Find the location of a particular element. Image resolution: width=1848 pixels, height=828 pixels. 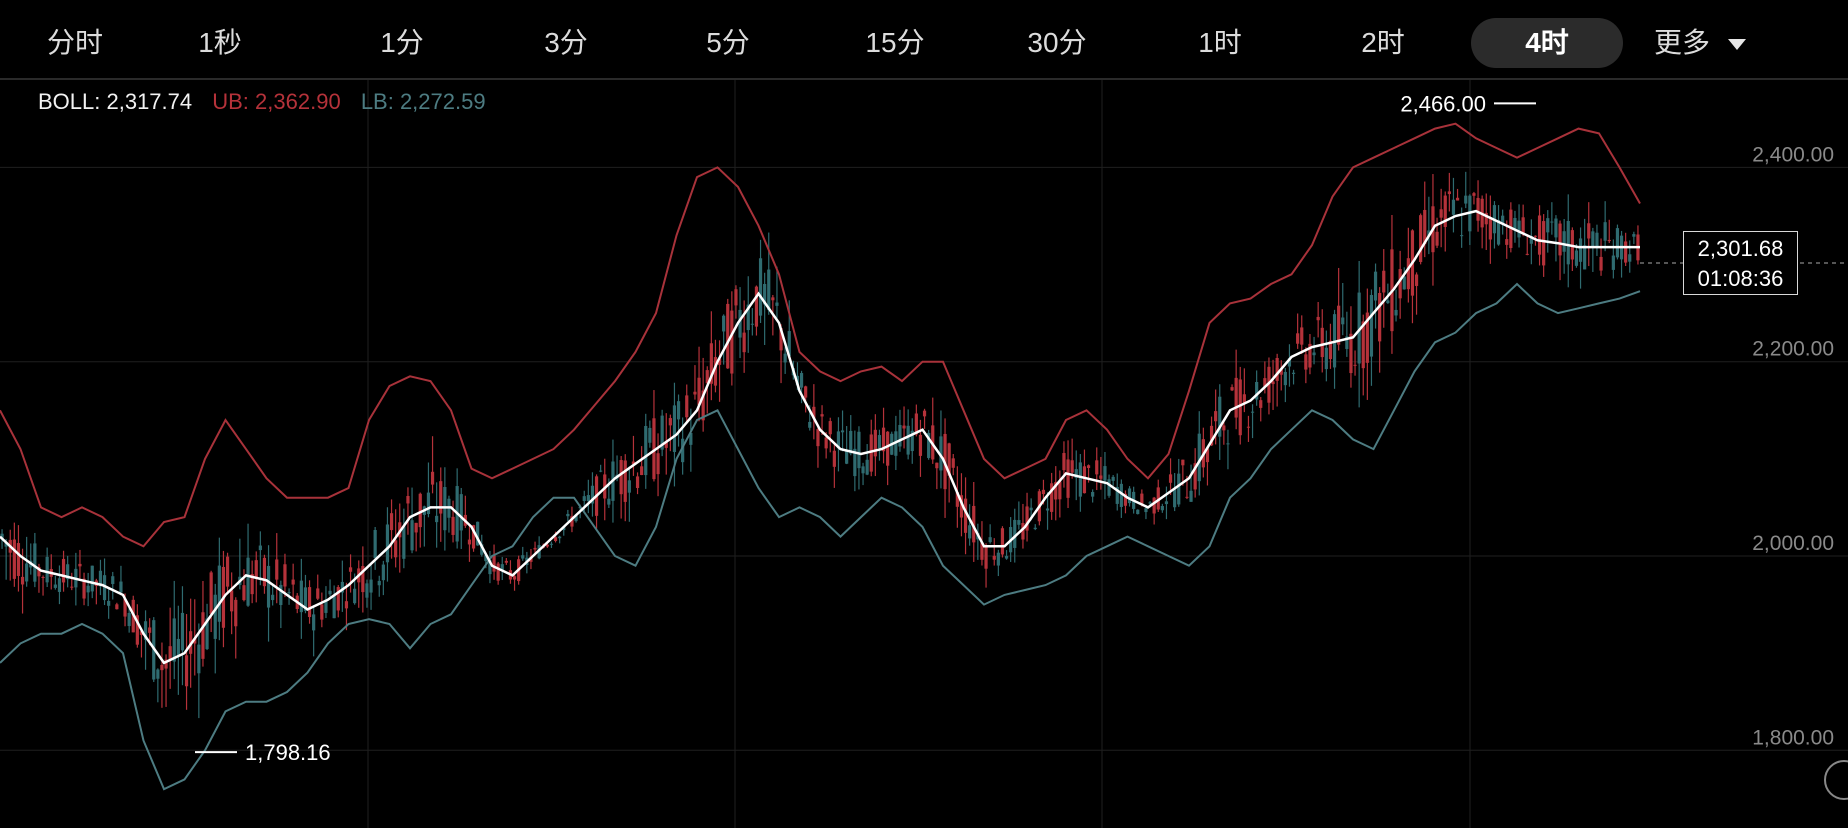

tab-fenshi: 分时 is located at coordinates (74, 42).